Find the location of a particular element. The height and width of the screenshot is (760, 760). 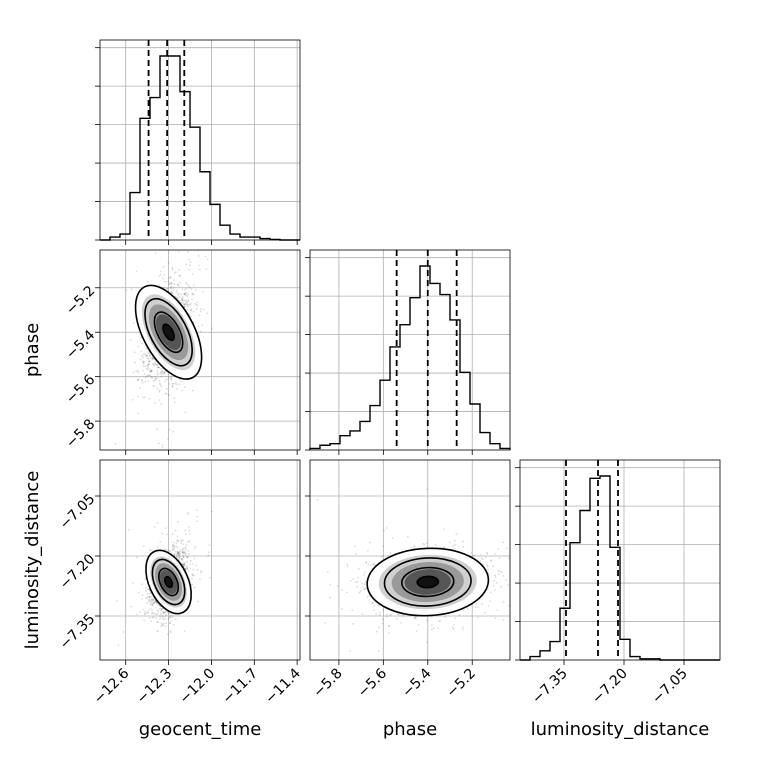

panel-frame is located at coordinates (200, 350).